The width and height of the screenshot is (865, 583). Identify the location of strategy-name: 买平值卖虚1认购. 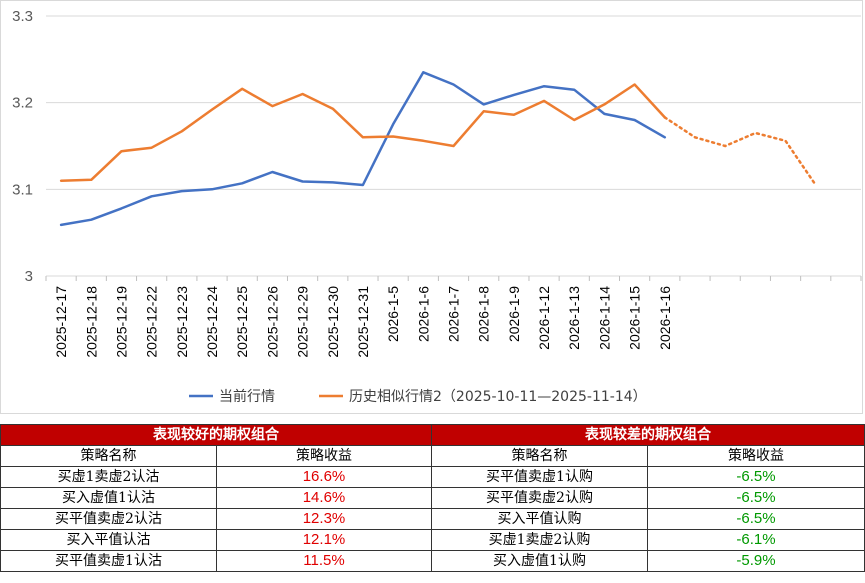
(539, 477).